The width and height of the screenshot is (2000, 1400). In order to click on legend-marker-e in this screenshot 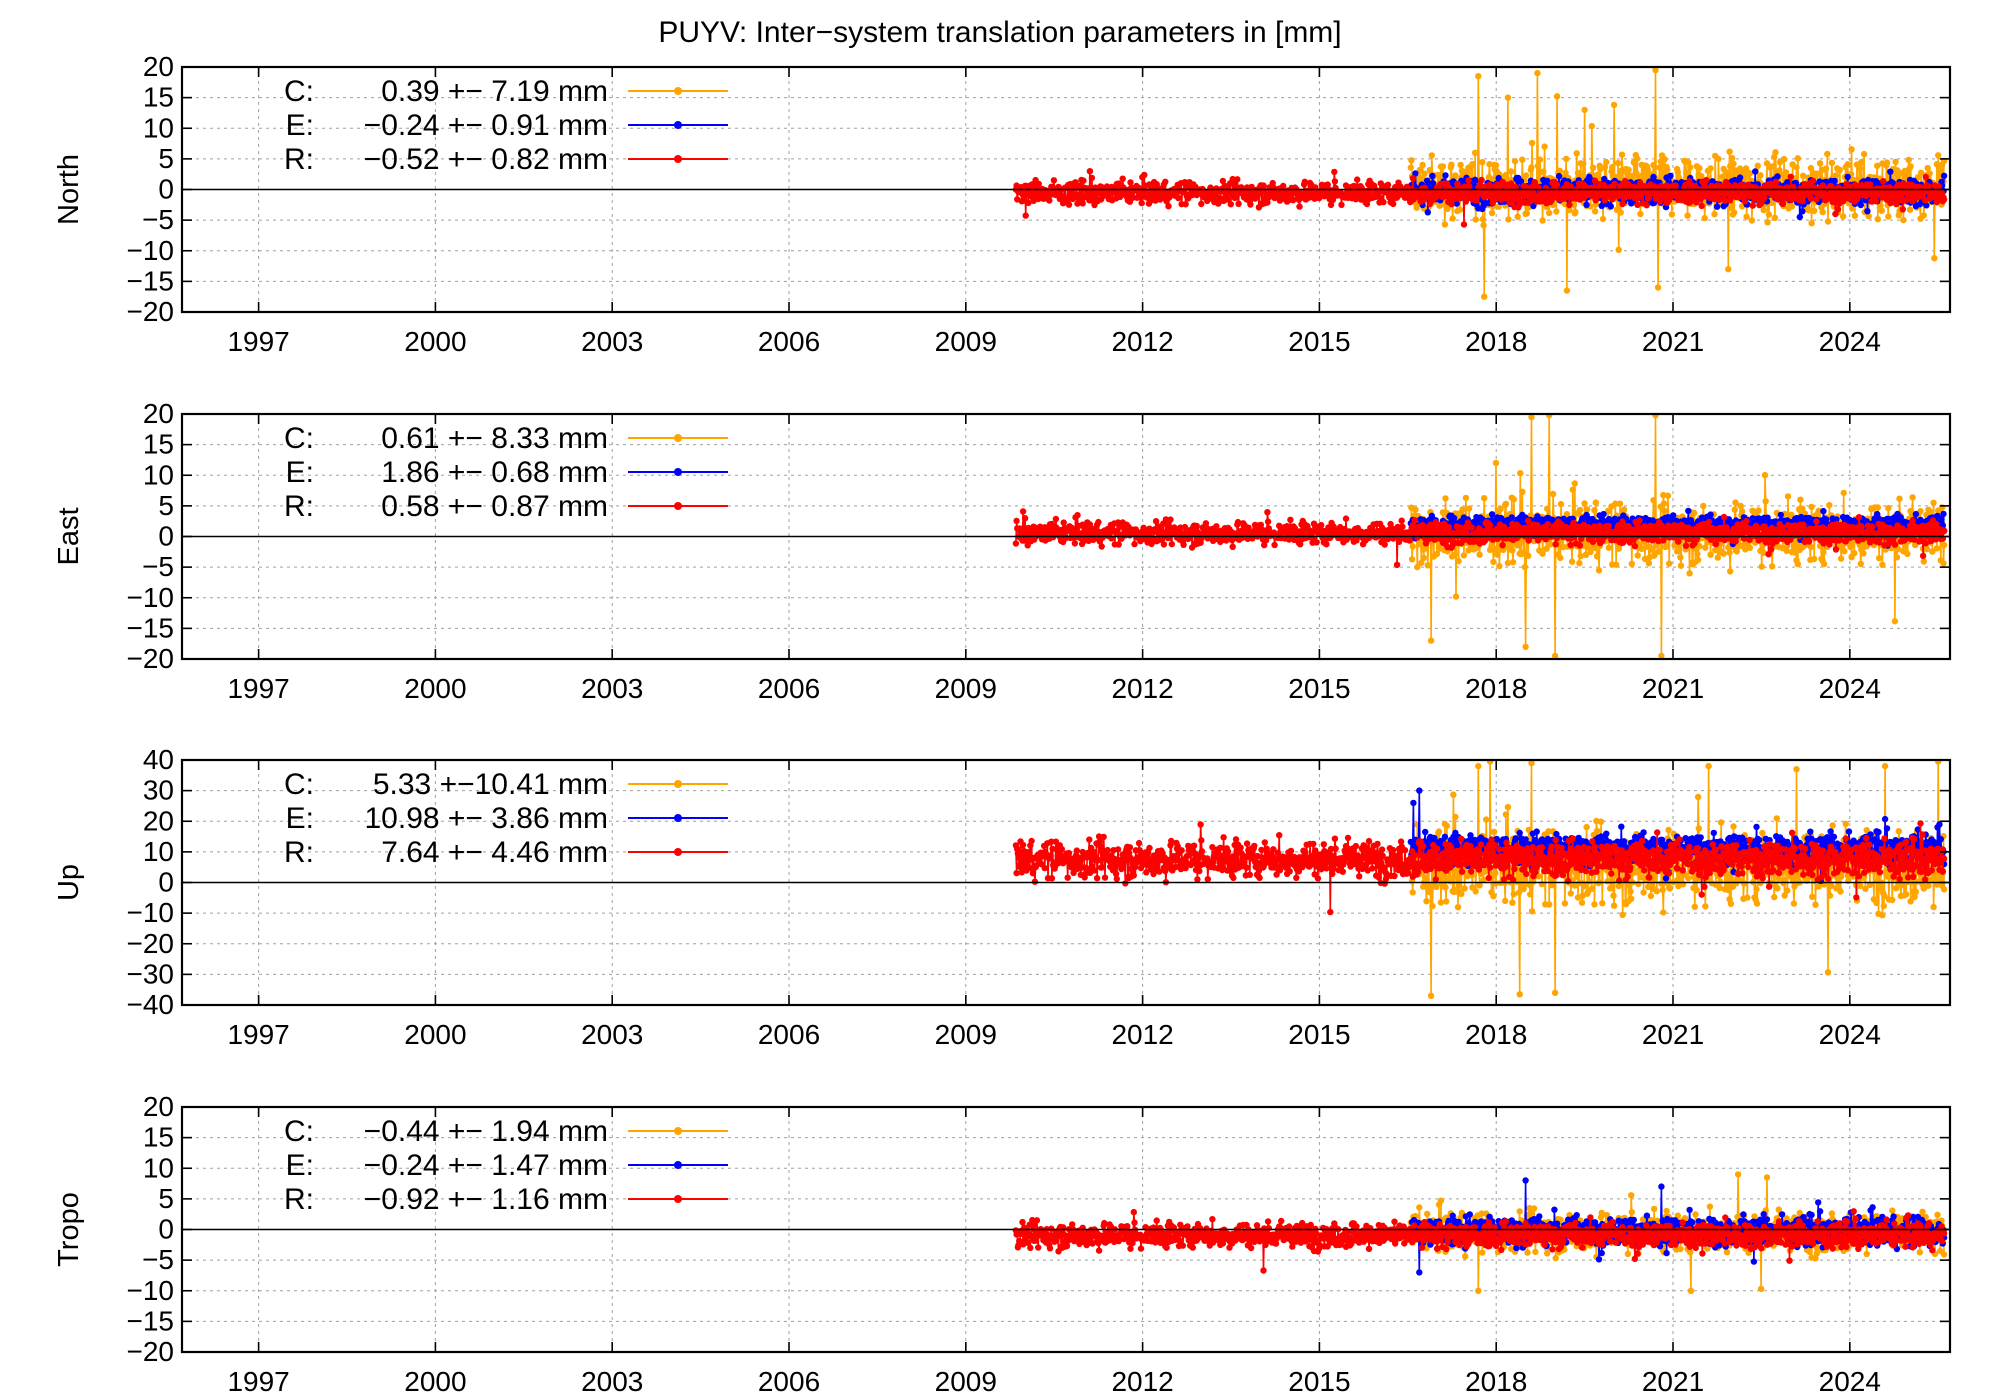, I will do `click(678, 125)`.